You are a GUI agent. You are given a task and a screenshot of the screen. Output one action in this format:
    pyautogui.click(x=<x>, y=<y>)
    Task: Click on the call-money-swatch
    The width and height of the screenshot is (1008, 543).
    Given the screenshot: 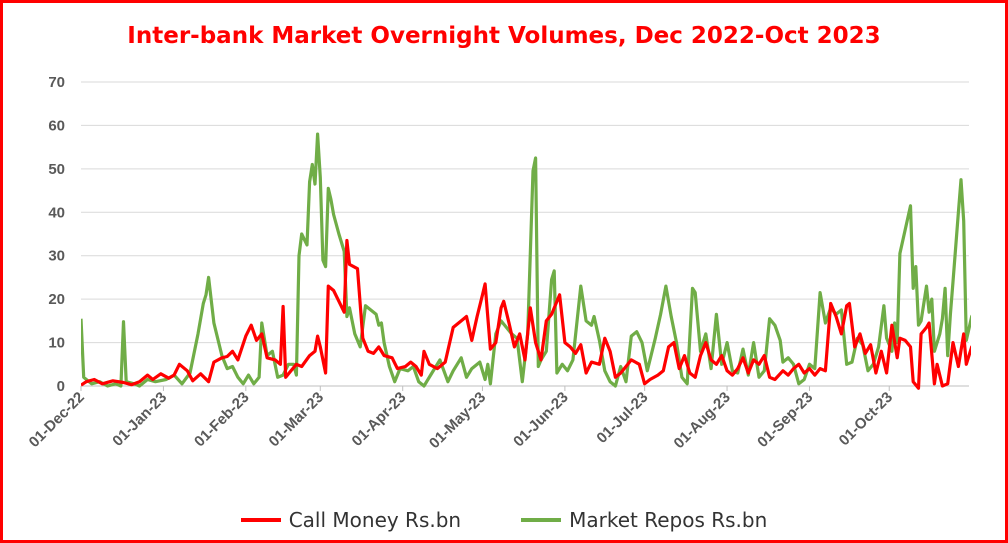 What is the action you would take?
    pyautogui.click(x=260, y=520)
    